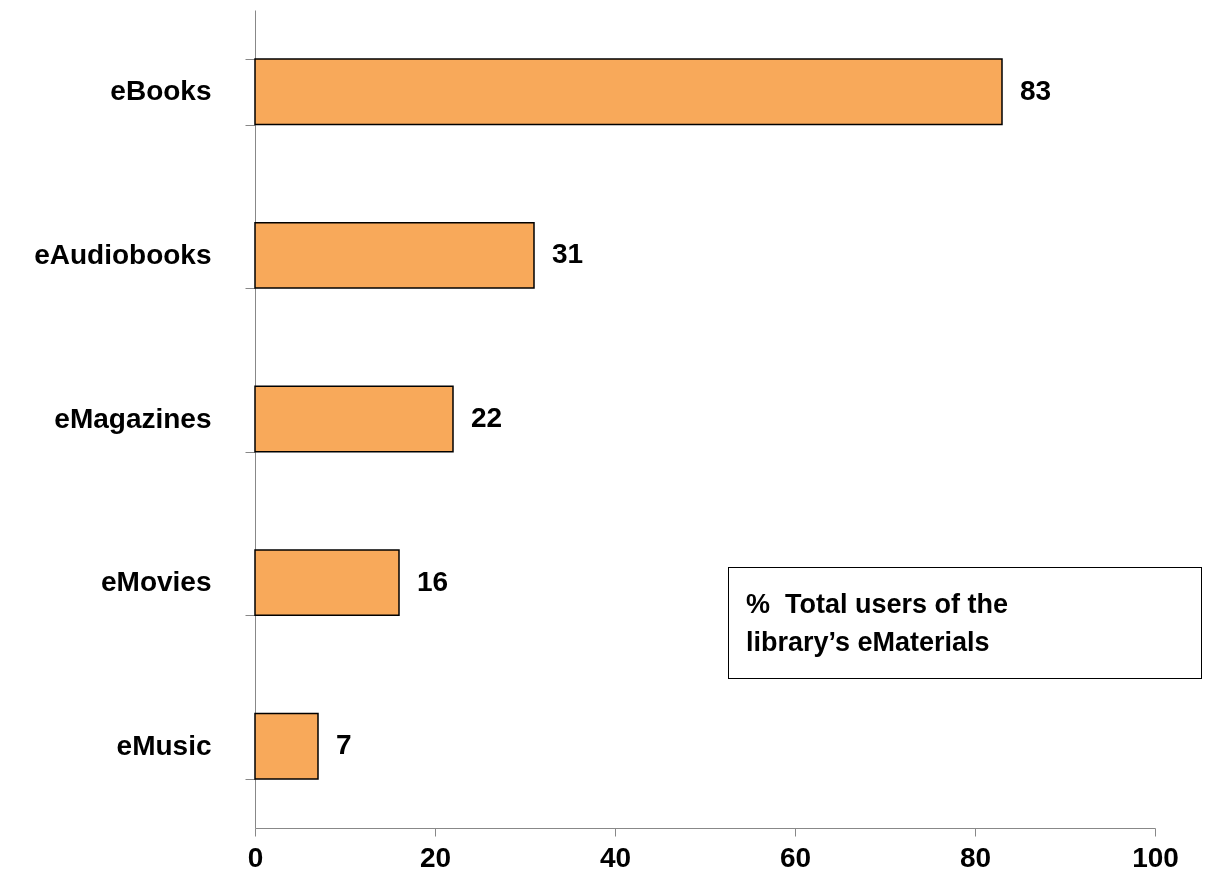  I want to click on data-label: 22, so click(487, 417).